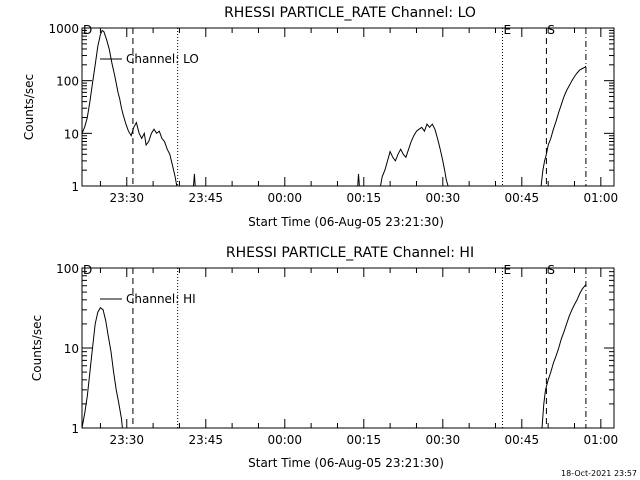 The height and width of the screenshot is (480, 640). I want to click on generation-timestamp: 18-Oct-2021 23:57, so click(599, 473).